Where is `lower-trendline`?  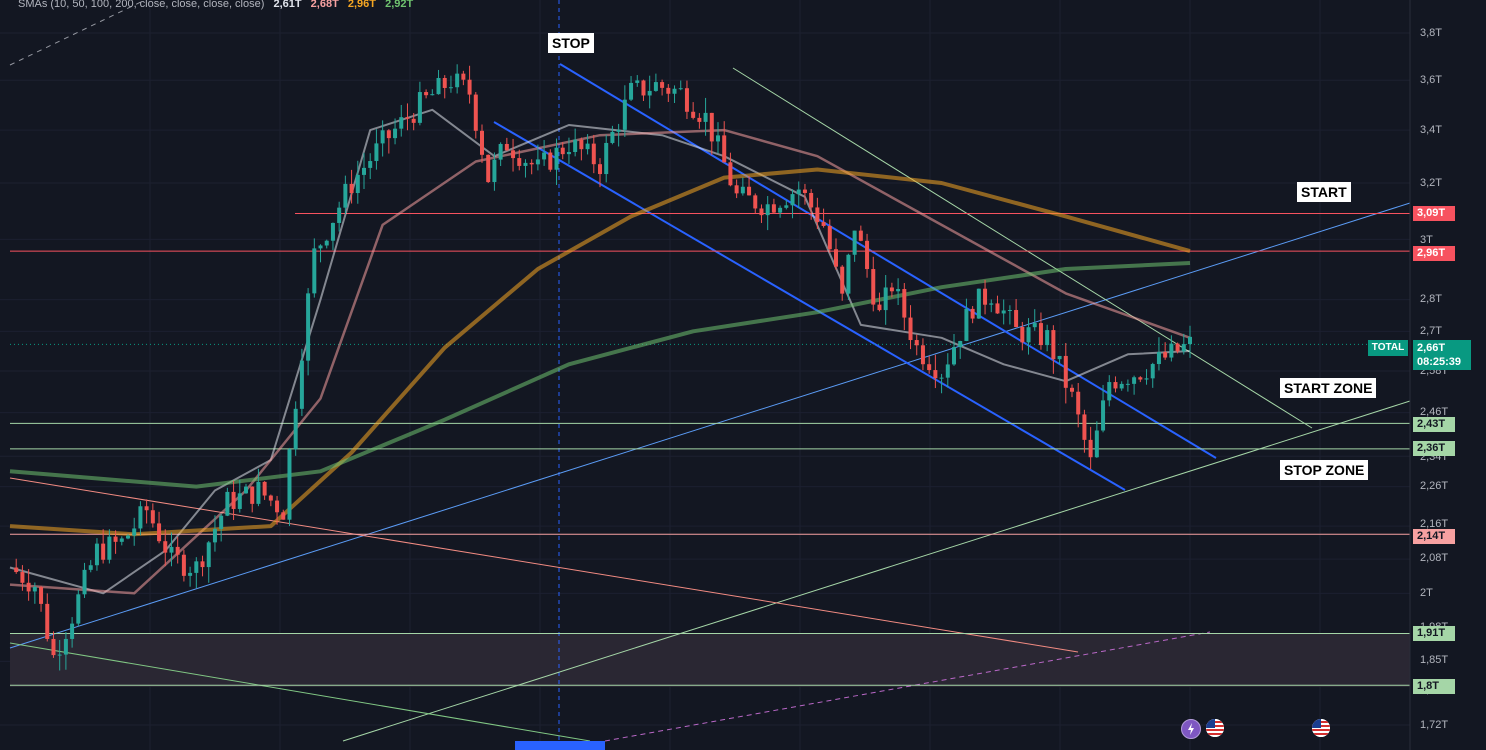 lower-trendline is located at coordinates (300, 692).